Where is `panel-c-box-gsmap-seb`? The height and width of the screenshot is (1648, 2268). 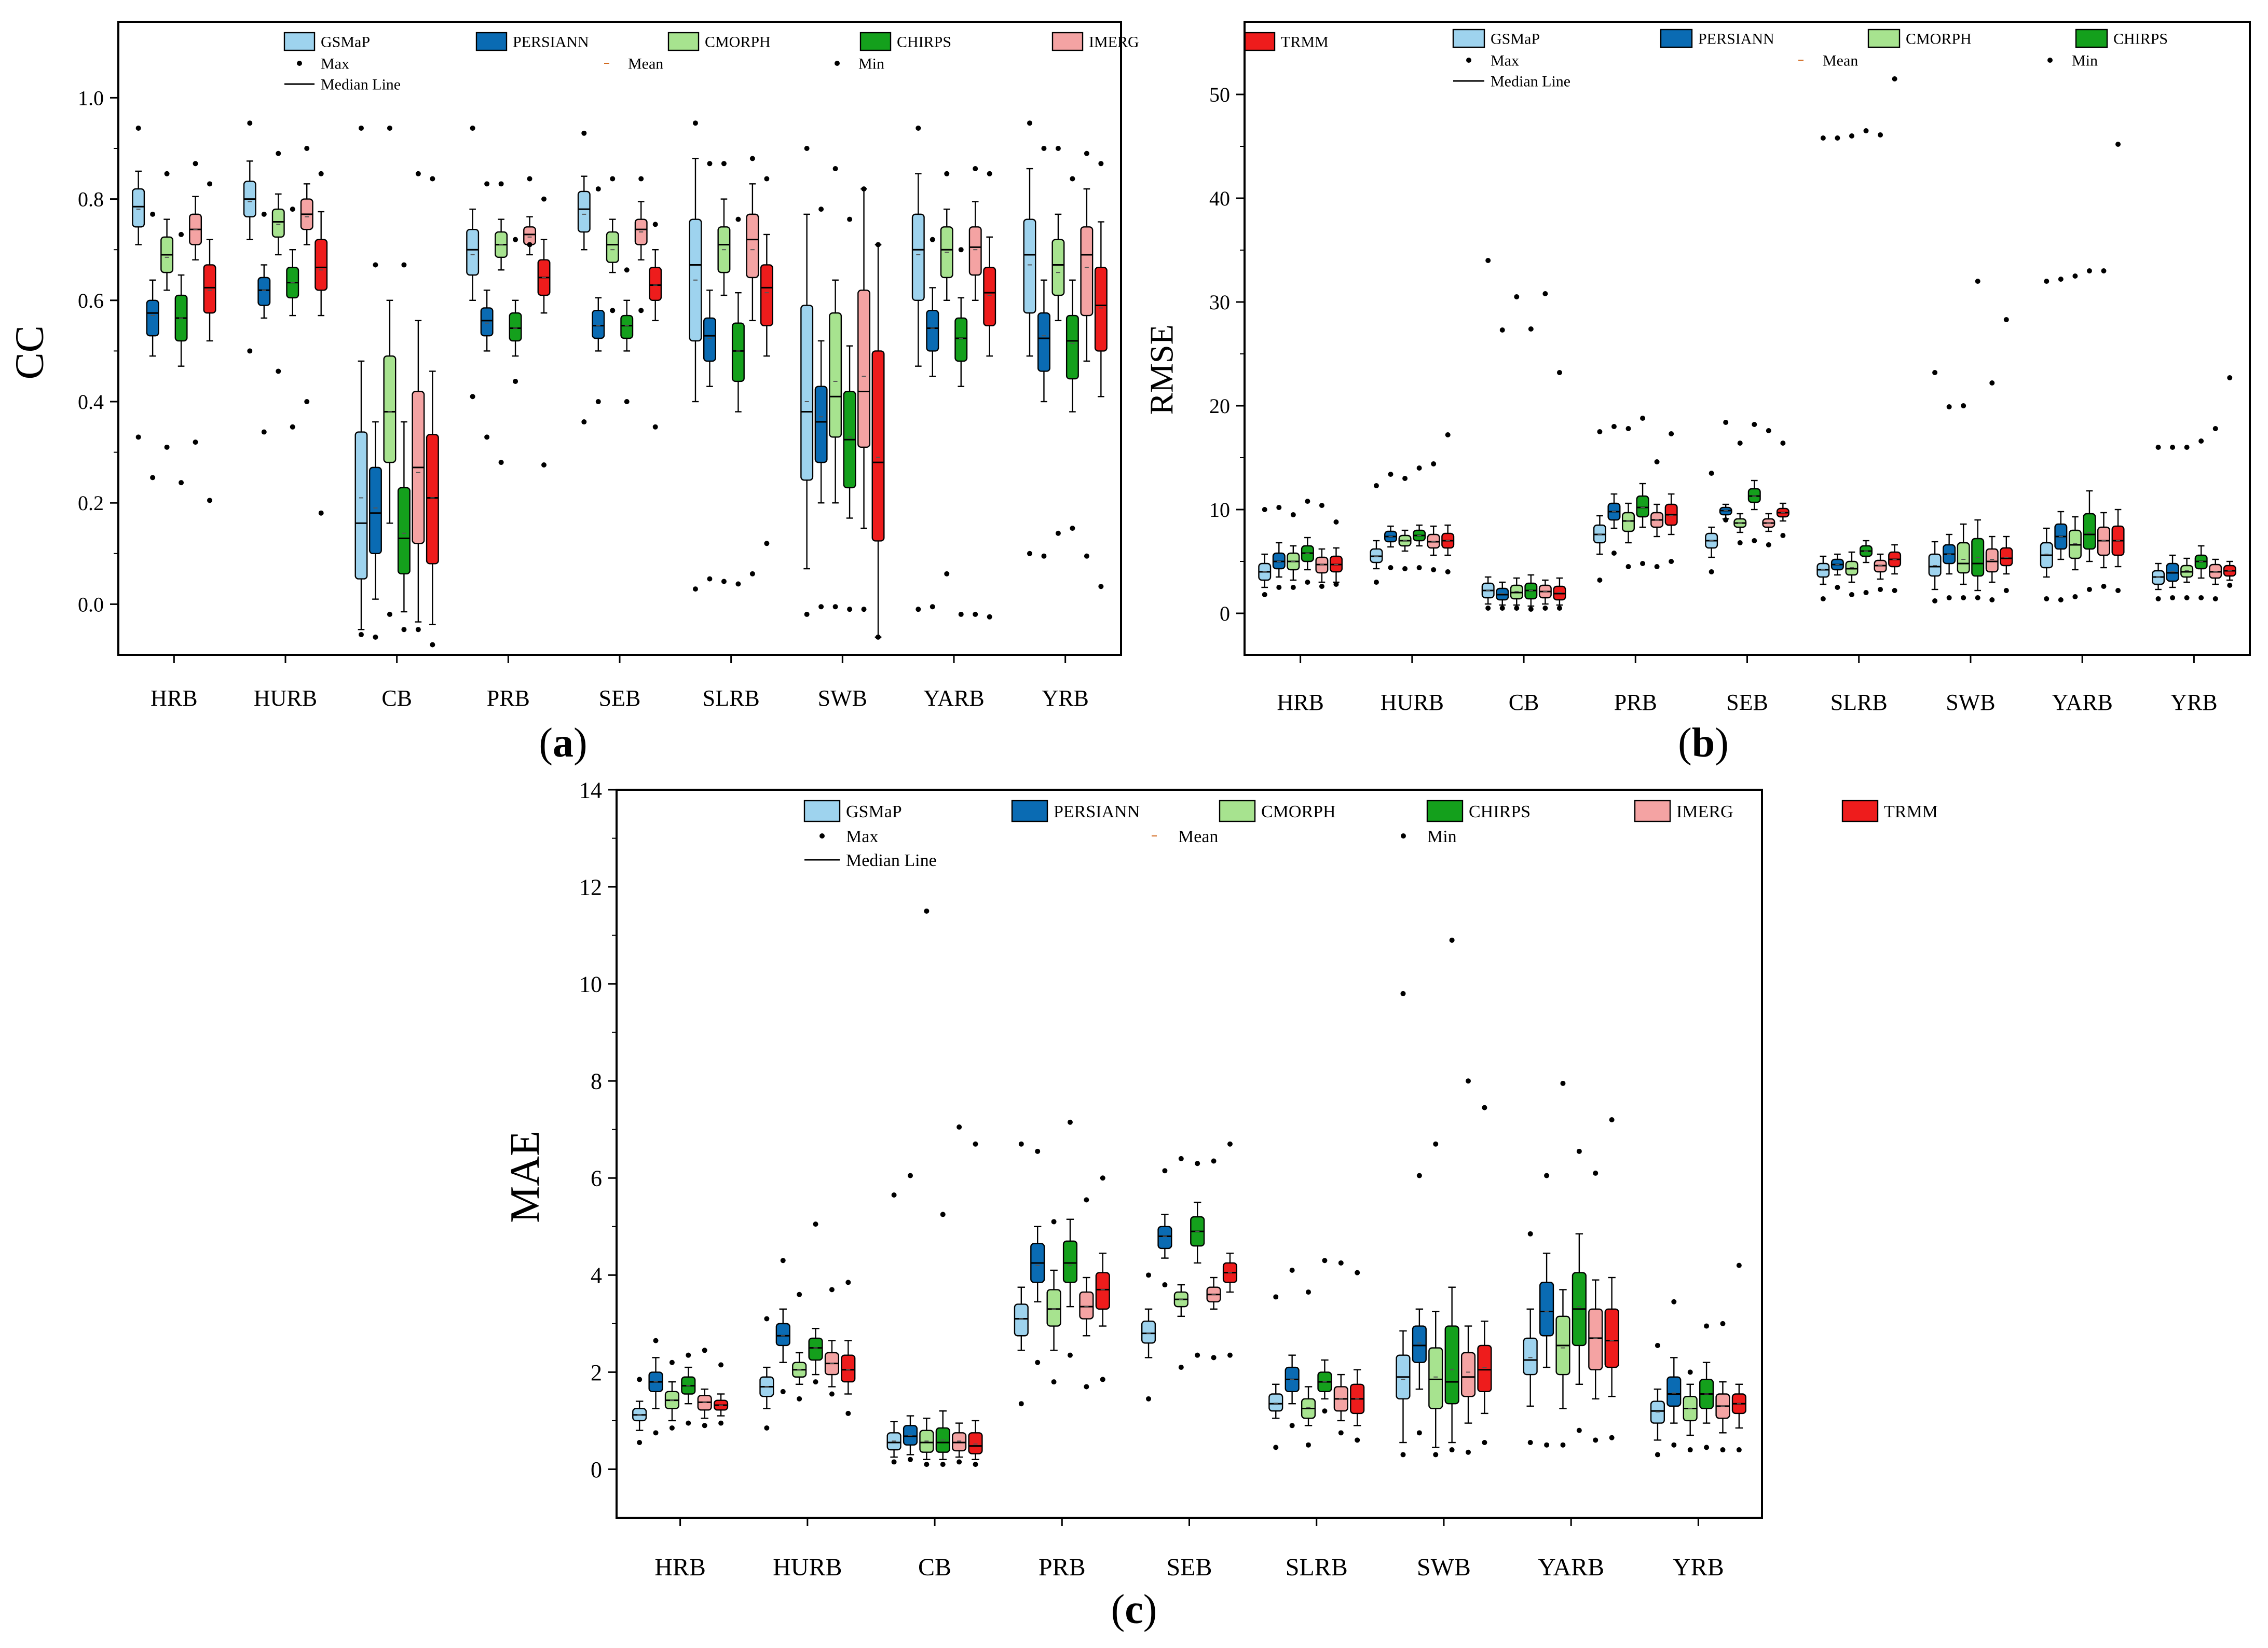 panel-c-box-gsmap-seb is located at coordinates (1148, 1337).